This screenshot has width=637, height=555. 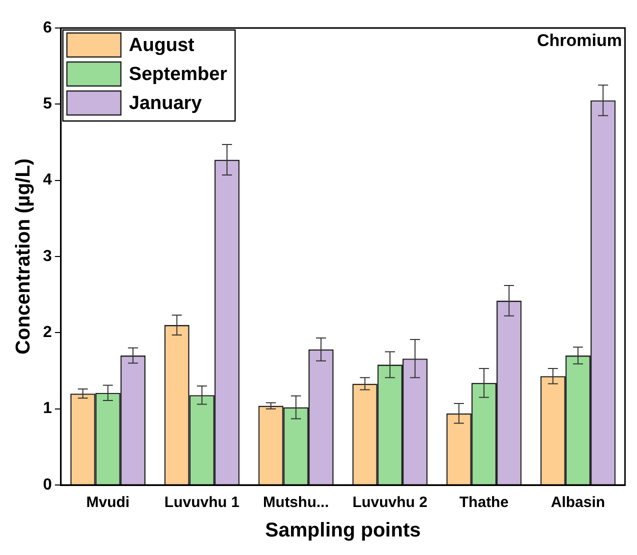 I want to click on y-tick-label: 2, so click(x=47, y=333).